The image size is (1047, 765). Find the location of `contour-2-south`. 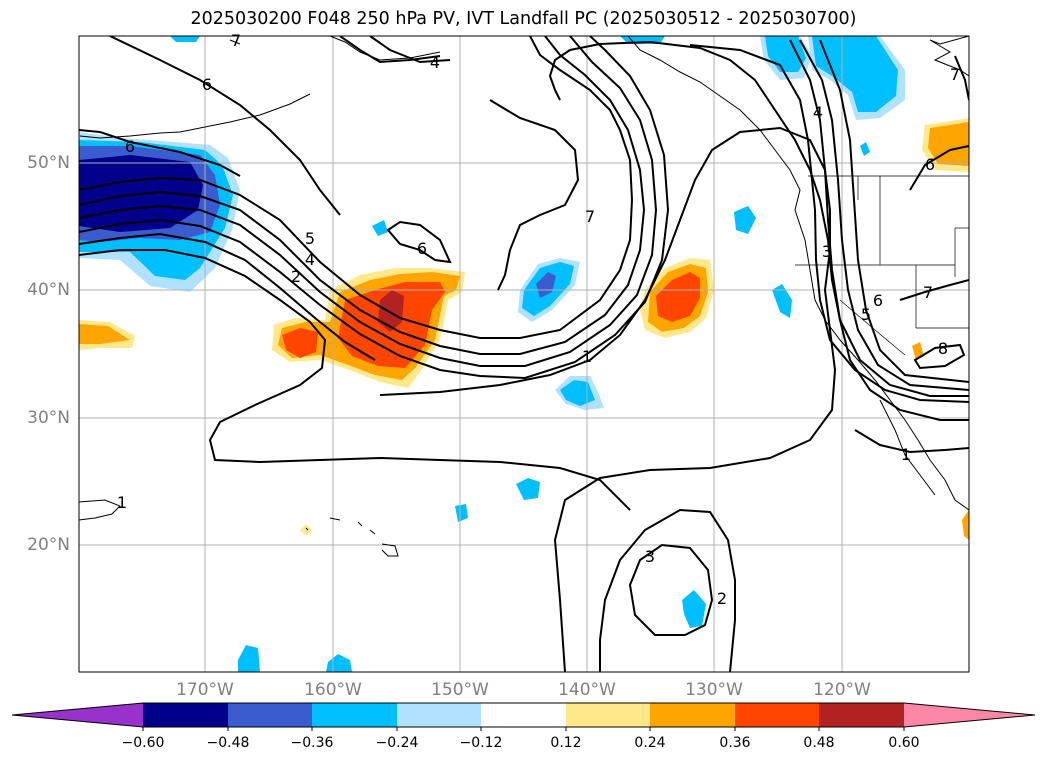

contour-2-south is located at coordinates (667, 590).